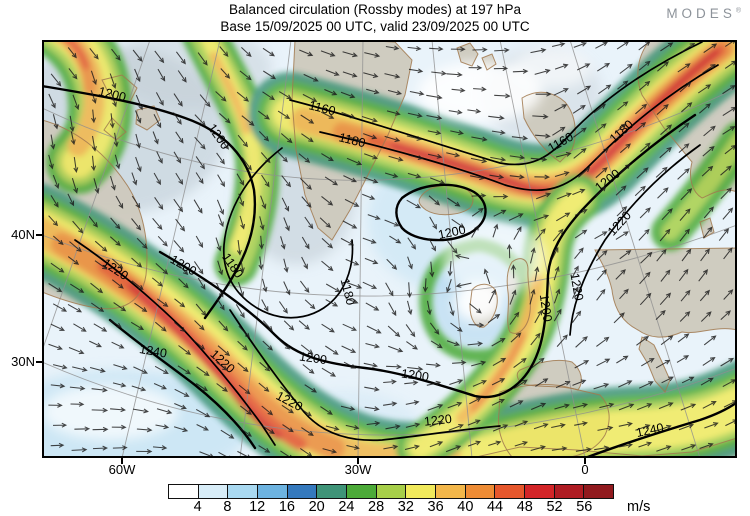 This screenshot has height=516, width=750. What do you see at coordinates (405, 507) in the screenshot?
I see `colorbar-tick-label: 32` at bounding box center [405, 507].